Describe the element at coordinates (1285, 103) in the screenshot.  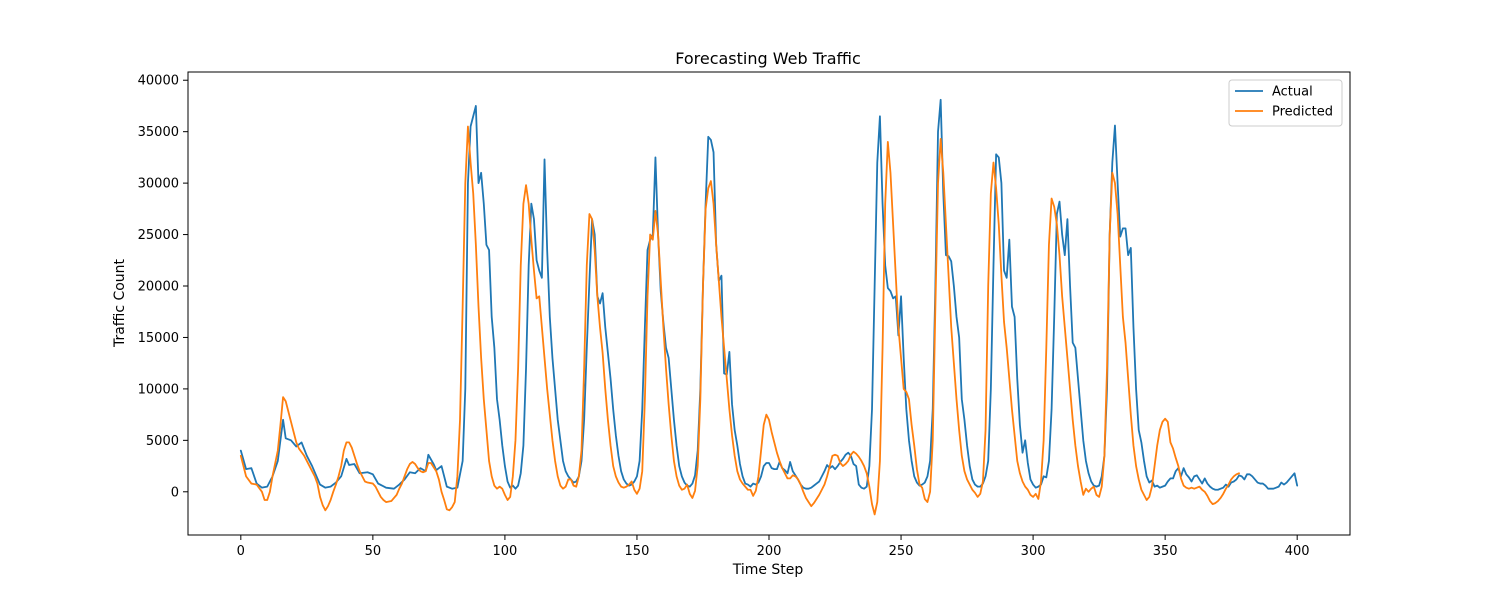
I see `legend: Actual Predicted` at that location.